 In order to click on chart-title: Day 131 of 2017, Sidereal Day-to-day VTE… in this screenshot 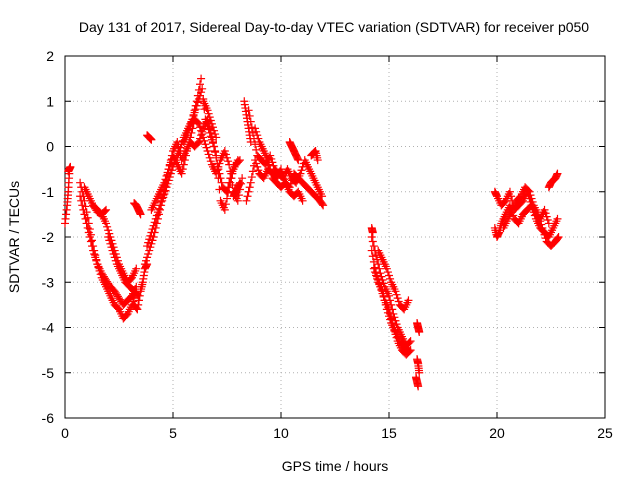, I will do `click(334, 27)`.